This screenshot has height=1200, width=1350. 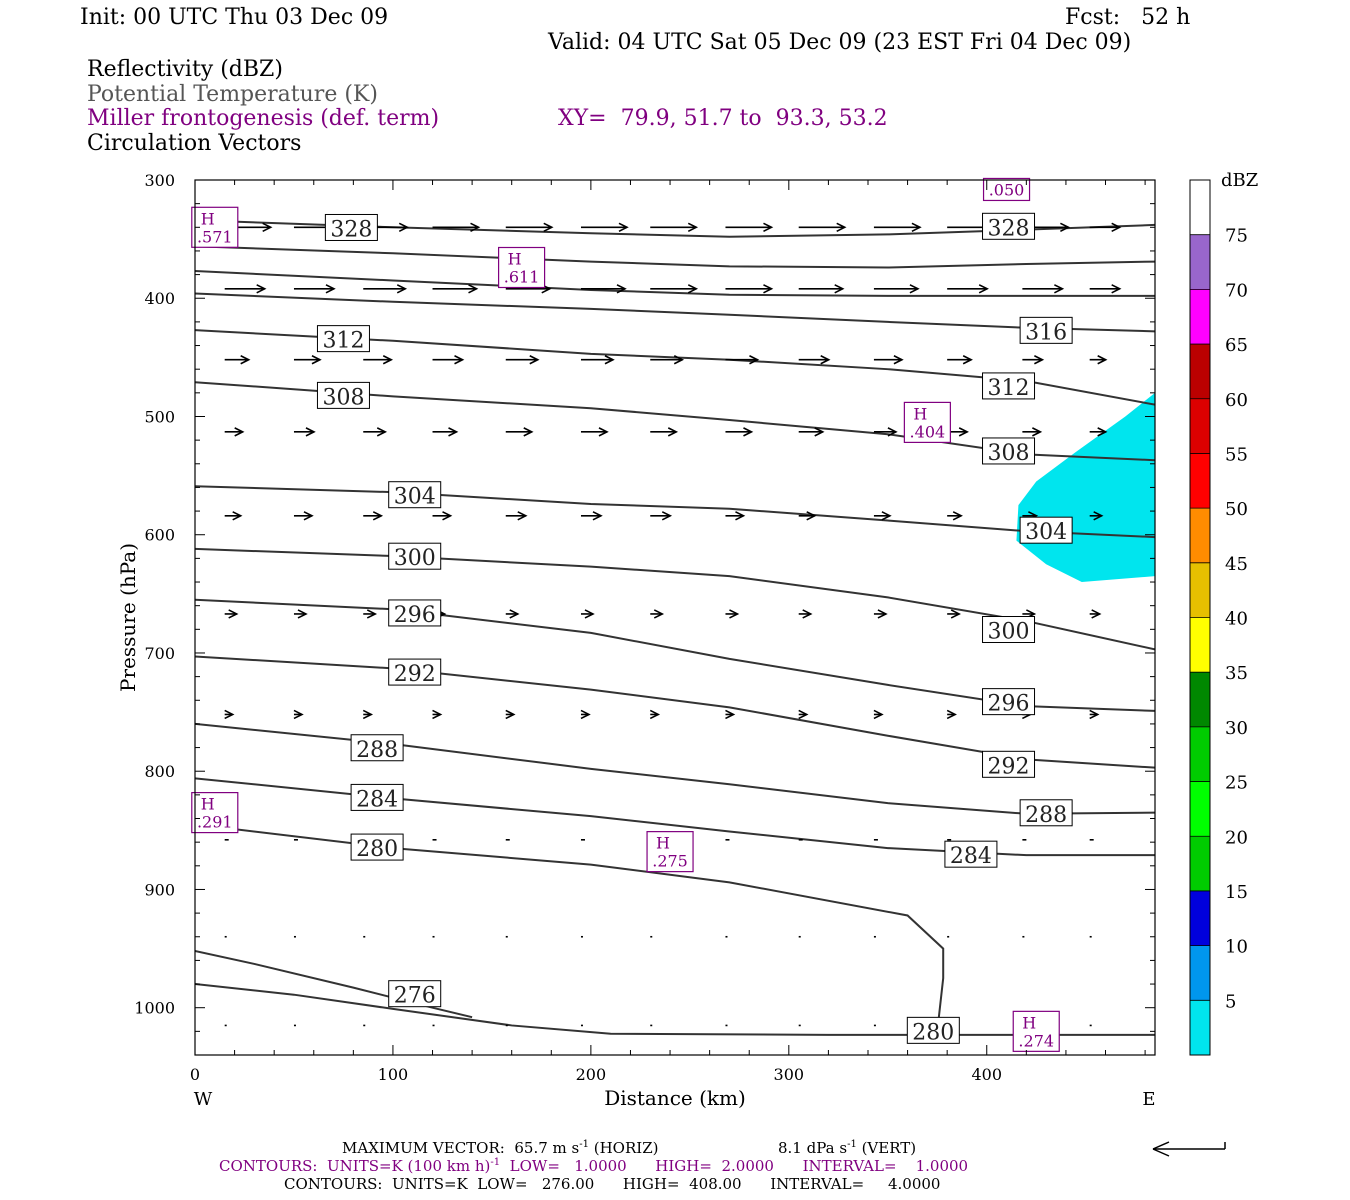 What do you see at coordinates (847, 1148) in the screenshot?
I see `max-vector-vert-note: 8.1 dPa s-1 (VERT)` at bounding box center [847, 1148].